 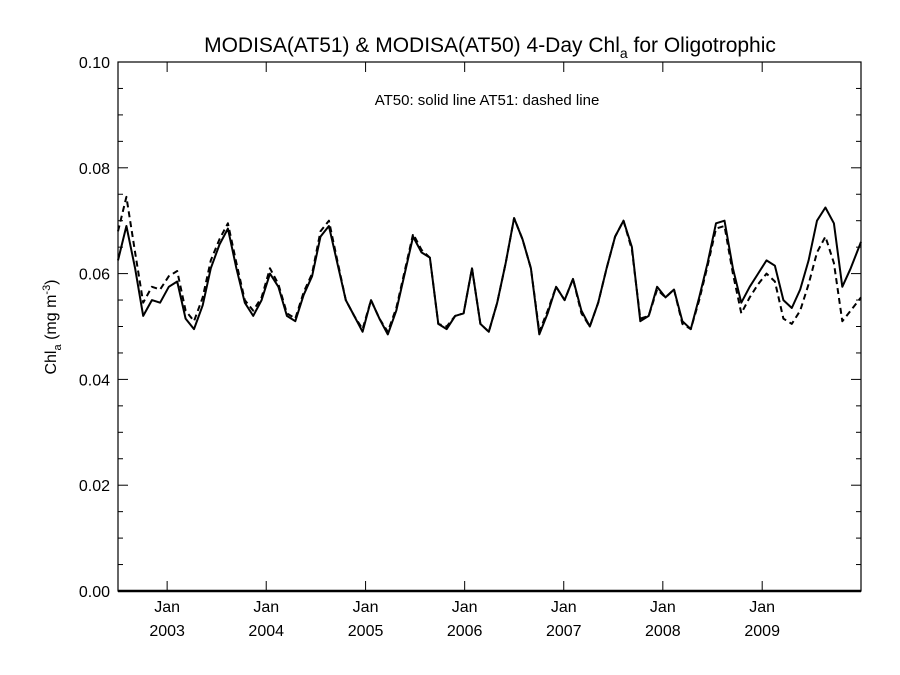 I want to click on y-tick-label: 0.04, so click(x=94, y=380).